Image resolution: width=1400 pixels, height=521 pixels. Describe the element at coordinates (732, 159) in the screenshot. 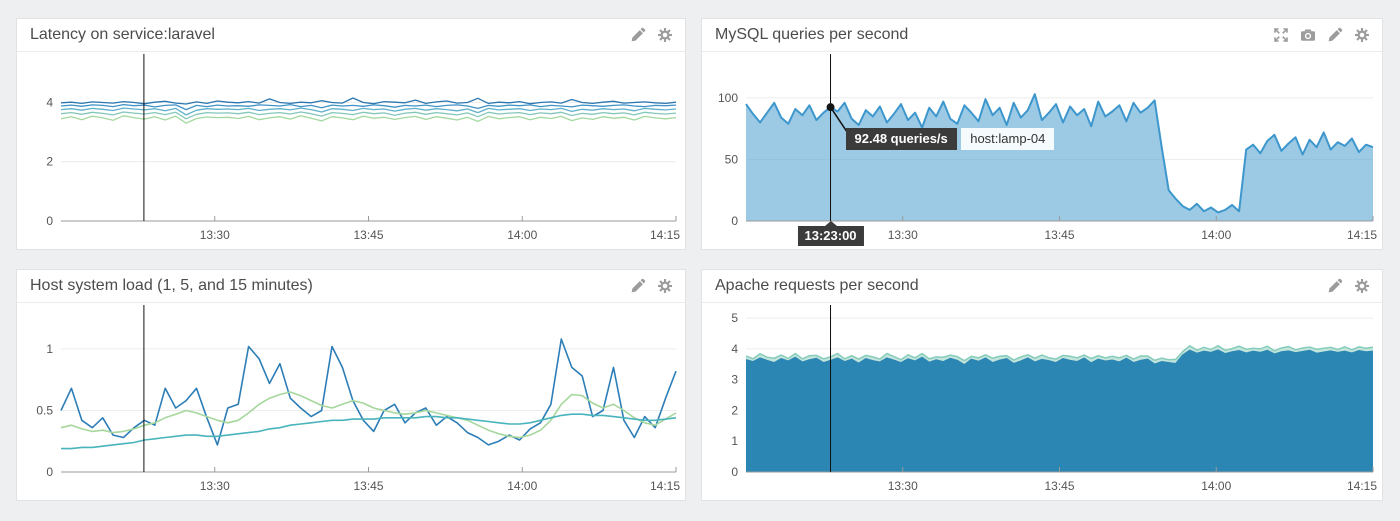

I see `svg-text: 50` at that location.